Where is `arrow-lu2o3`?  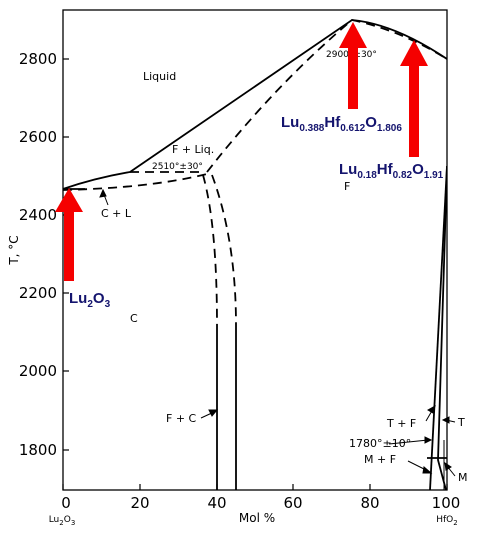
arrow-lu2o3 is located at coordinates (69, 234).